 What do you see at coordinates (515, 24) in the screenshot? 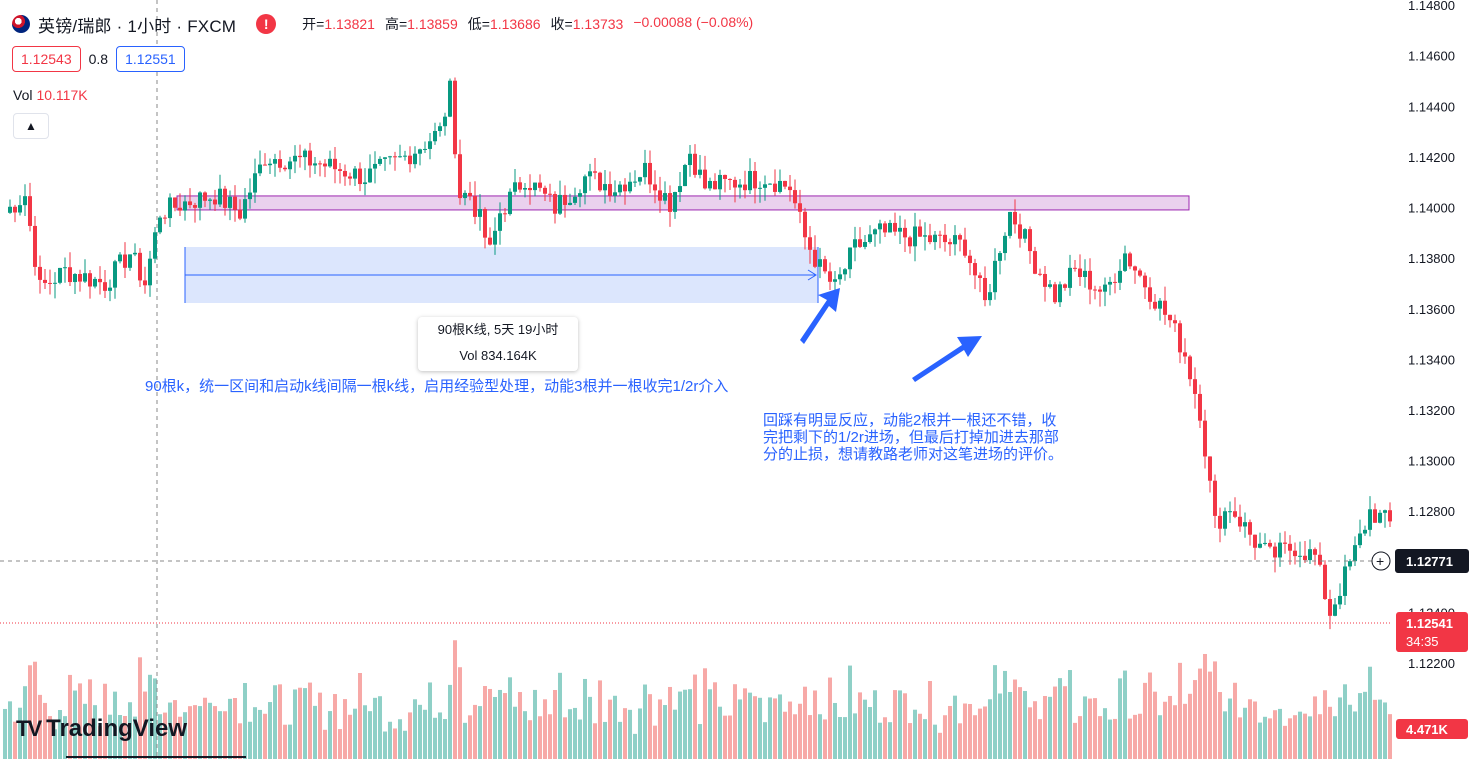
I see `low-value: 1.13686` at bounding box center [515, 24].